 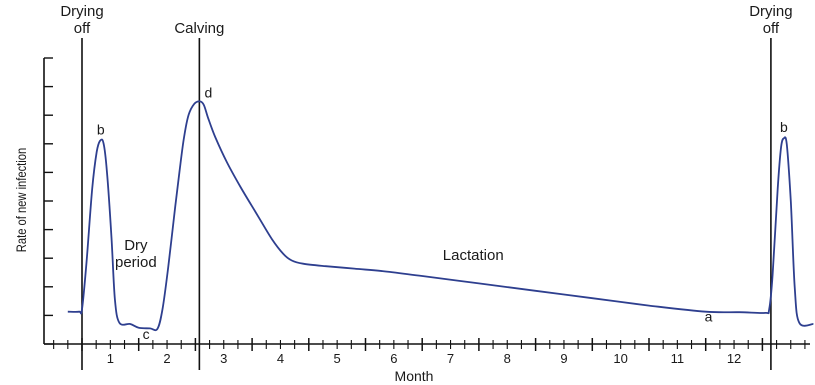 What do you see at coordinates (678, 358) in the screenshot?
I see `x-tick-label: 11` at bounding box center [678, 358].